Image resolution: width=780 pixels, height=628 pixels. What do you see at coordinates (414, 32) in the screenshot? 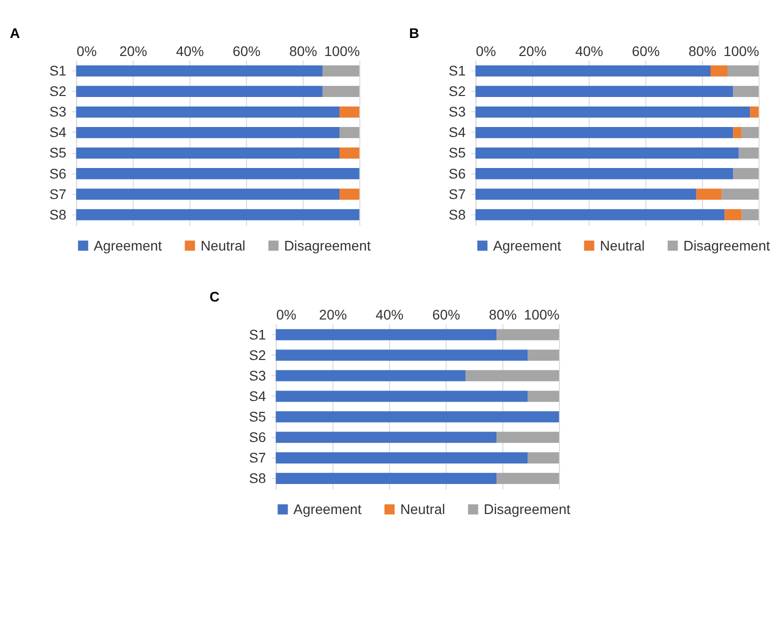
I see `chart-title: B` at bounding box center [414, 32].